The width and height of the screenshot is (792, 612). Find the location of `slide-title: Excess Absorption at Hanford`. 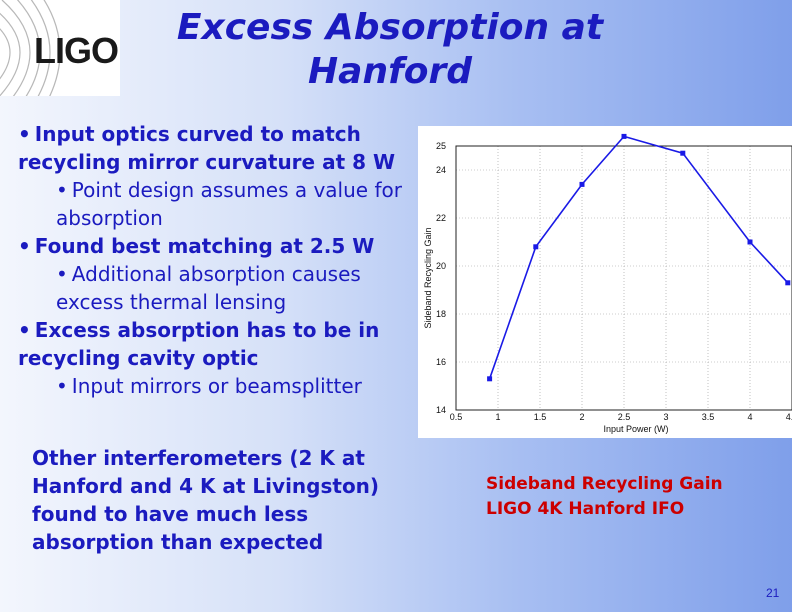

slide-title: Excess Absorption at Hanford is located at coordinates (390, 50).